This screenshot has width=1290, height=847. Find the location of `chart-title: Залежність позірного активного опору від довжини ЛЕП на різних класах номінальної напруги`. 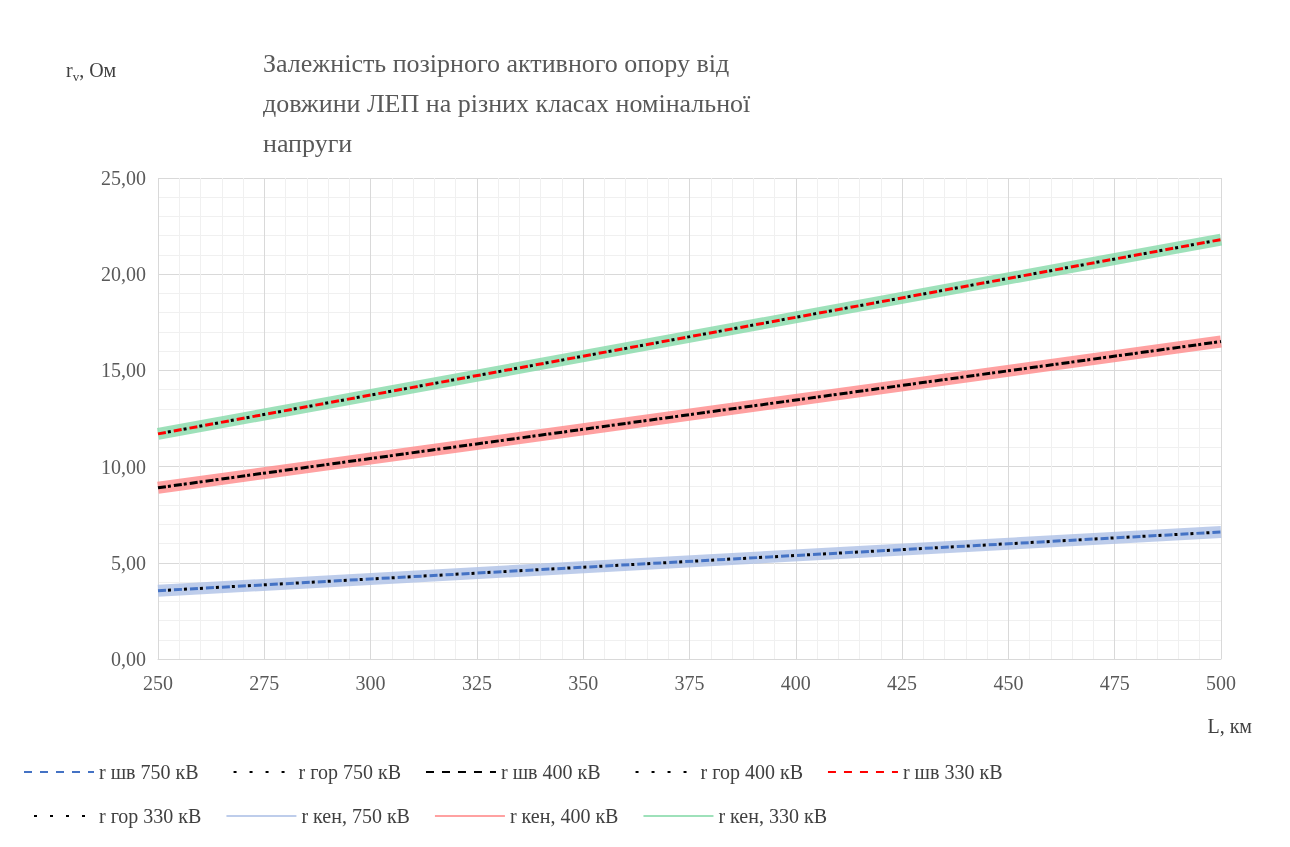

chart-title: Залежність позірного активного опору від довжини ЛЕП на різних класах номінальної напруги is located at coordinates (510, 103).